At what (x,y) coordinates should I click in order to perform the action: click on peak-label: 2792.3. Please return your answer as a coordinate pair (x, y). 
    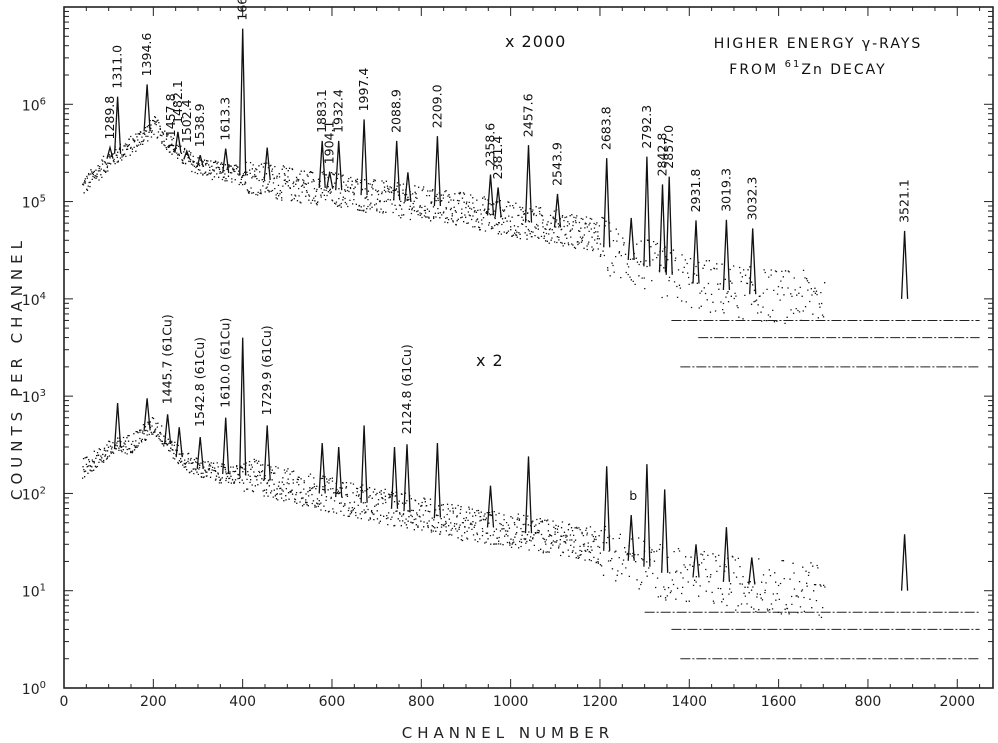
    Looking at the image, I should click on (646, 127).